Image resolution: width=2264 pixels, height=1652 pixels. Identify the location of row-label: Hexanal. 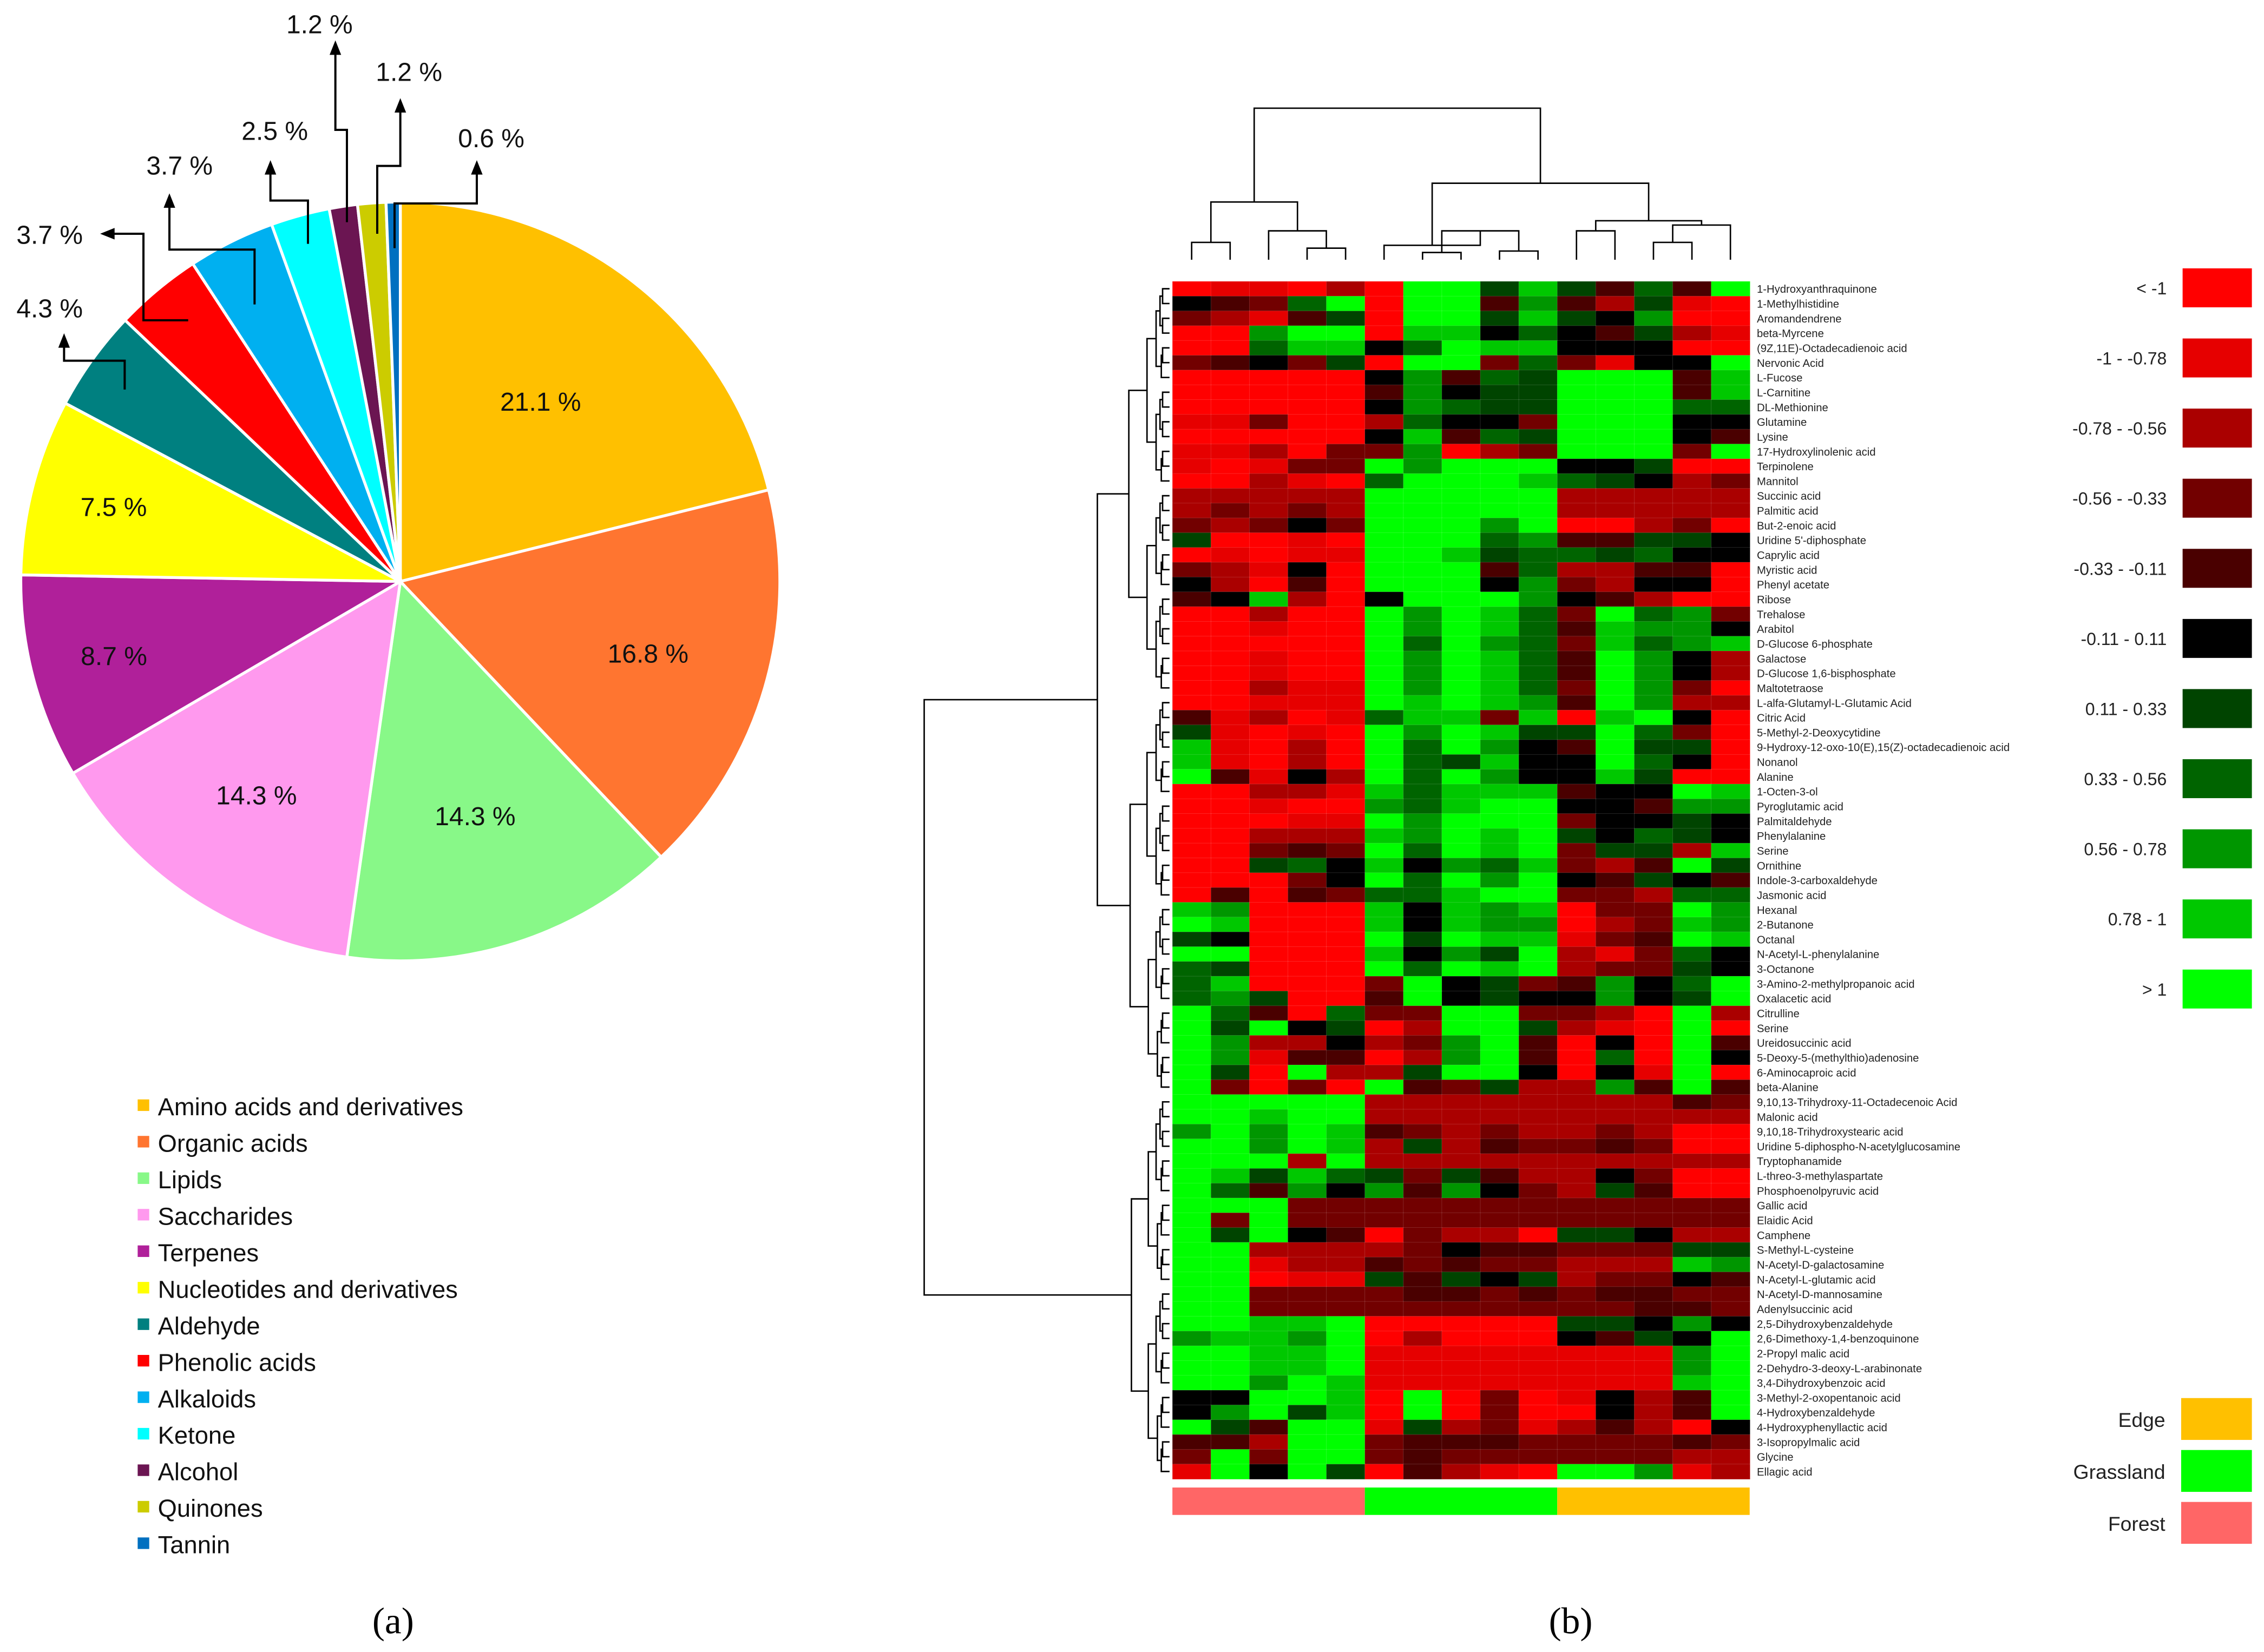
(1777, 911).